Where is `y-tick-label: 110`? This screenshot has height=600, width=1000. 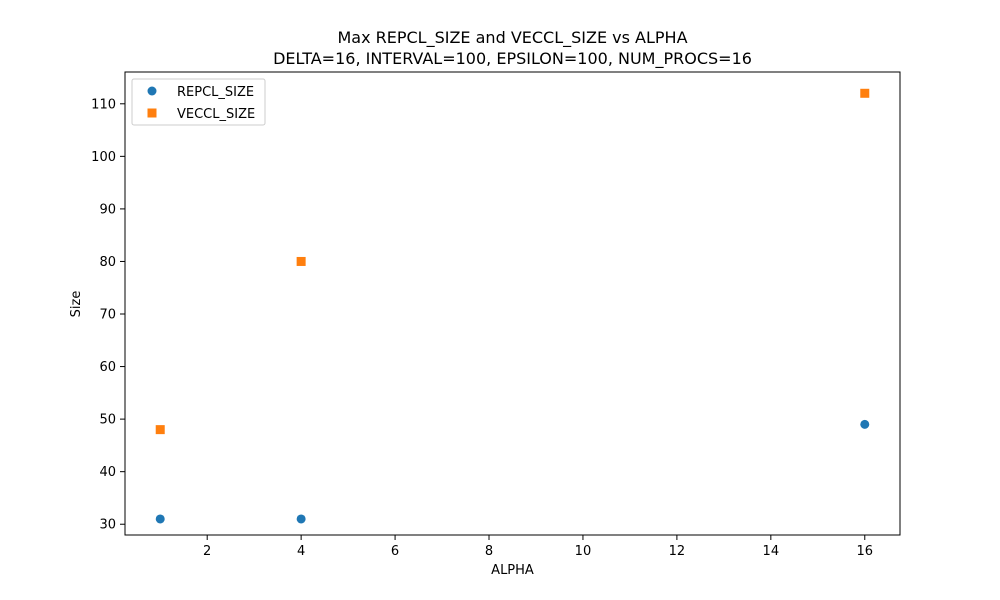 y-tick-label: 110 is located at coordinates (103, 104).